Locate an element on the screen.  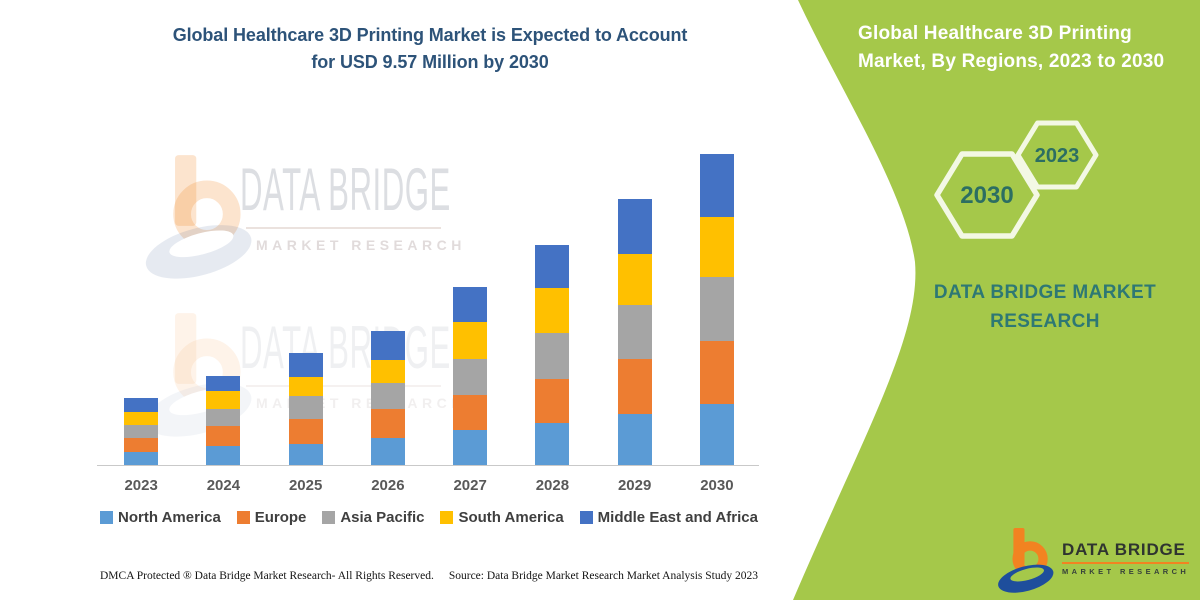
x-axis-label-2024: 2024 is located at coordinates (223, 485).